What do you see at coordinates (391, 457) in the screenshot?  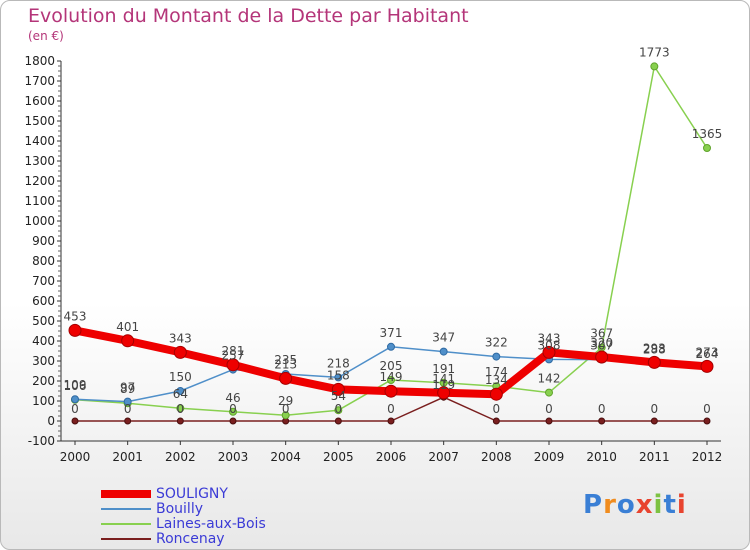 I see `x-tick-label: 2006` at bounding box center [391, 457].